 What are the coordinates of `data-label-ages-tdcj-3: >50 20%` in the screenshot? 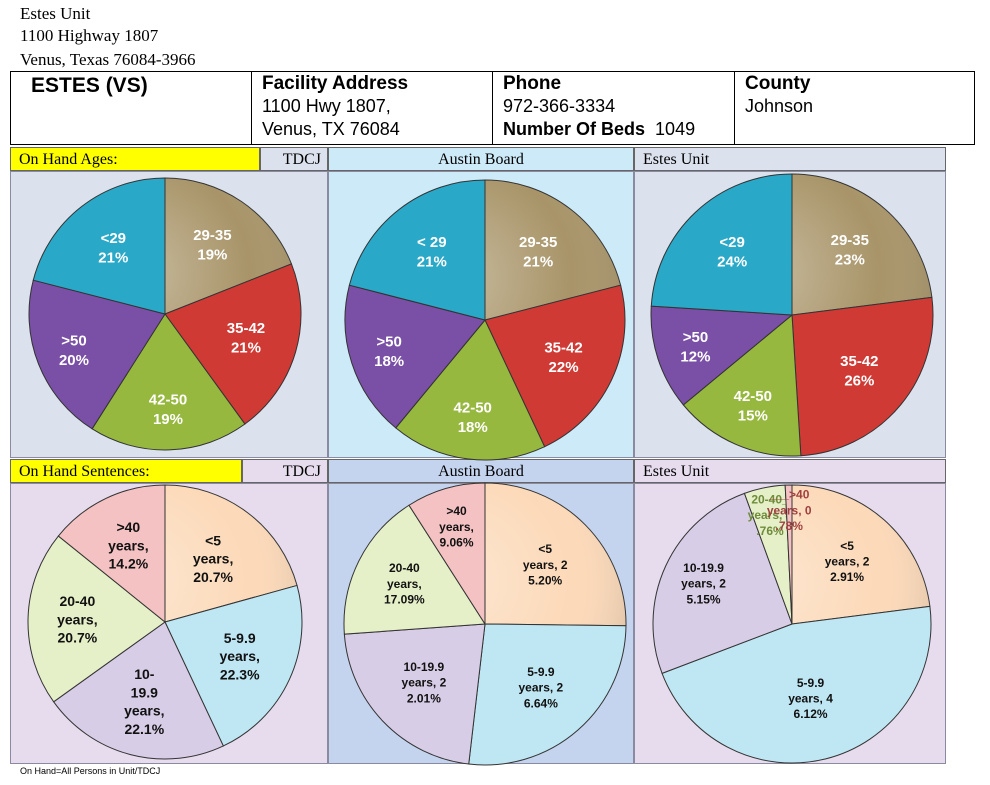 It's located at (74, 351).